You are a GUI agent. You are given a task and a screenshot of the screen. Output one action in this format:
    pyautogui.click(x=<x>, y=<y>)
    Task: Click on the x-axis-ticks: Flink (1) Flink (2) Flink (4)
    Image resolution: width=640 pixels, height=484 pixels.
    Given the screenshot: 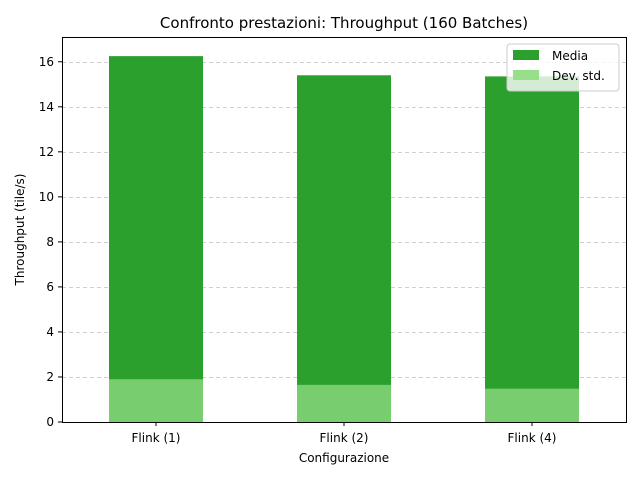 What is the action you would take?
    pyautogui.click(x=344, y=433)
    